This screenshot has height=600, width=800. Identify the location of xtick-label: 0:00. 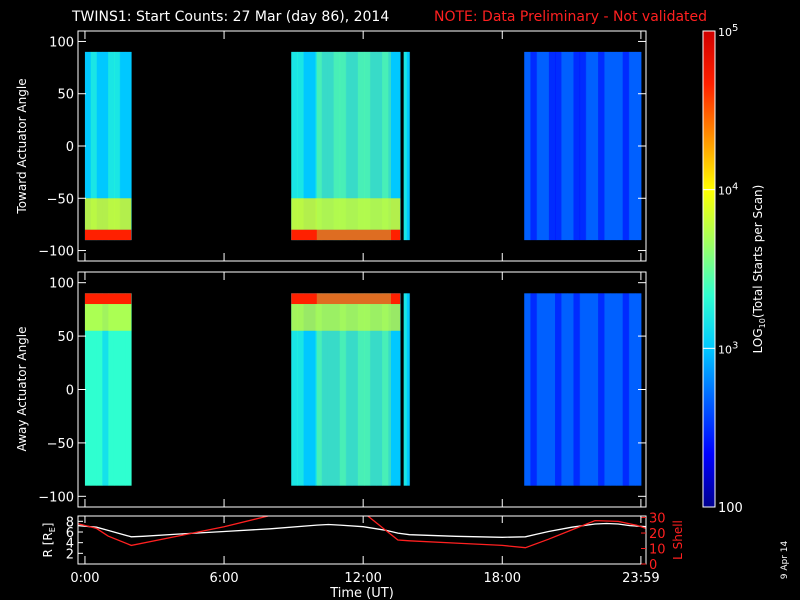
(84, 578).